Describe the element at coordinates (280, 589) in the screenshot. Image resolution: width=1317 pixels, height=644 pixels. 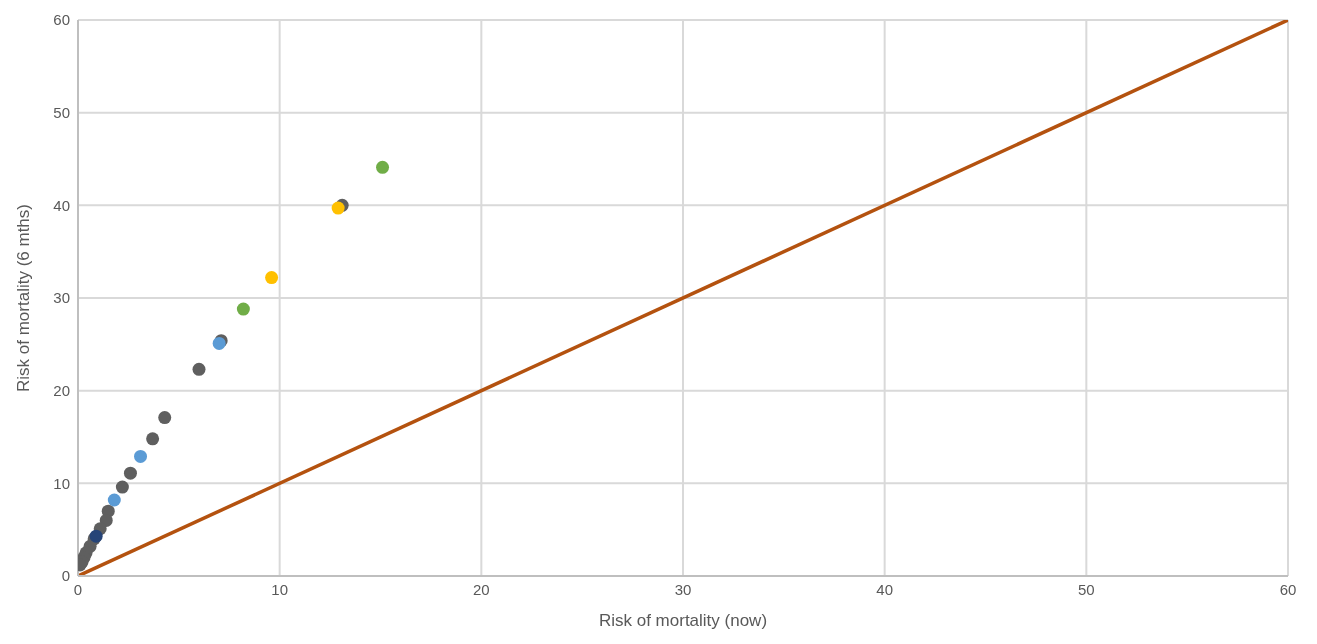
I see `x-tick-label: 10` at that location.